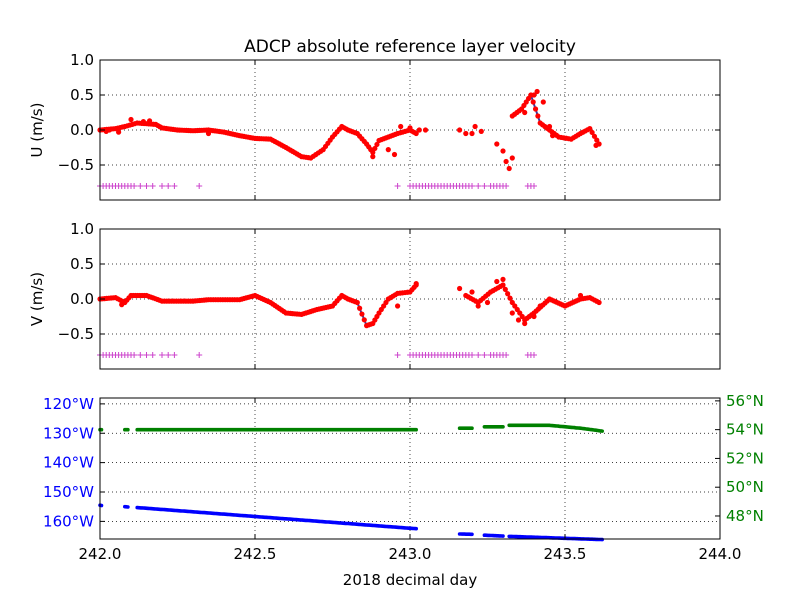  Describe the element at coordinates (82, 95) in the screenshot. I see `y-tick-label: 0.5` at that location.